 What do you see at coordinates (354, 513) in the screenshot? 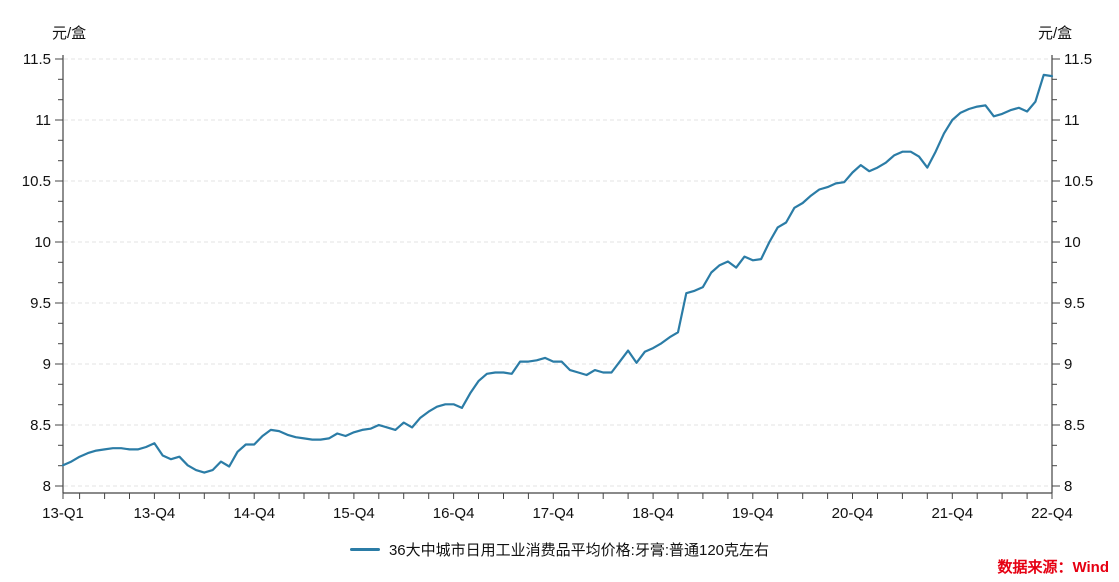
I see `svg-text: 15-Q4` at bounding box center [354, 513].